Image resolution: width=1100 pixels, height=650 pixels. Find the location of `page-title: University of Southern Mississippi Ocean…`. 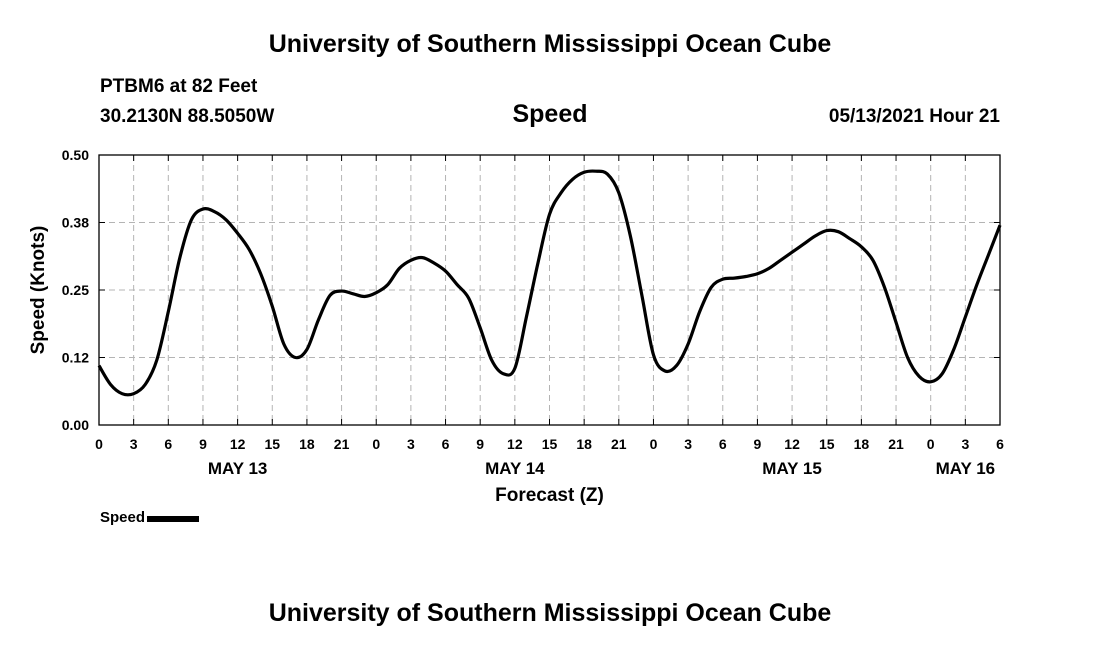

page-title: University of Southern Mississippi Ocean… is located at coordinates (550, 44).